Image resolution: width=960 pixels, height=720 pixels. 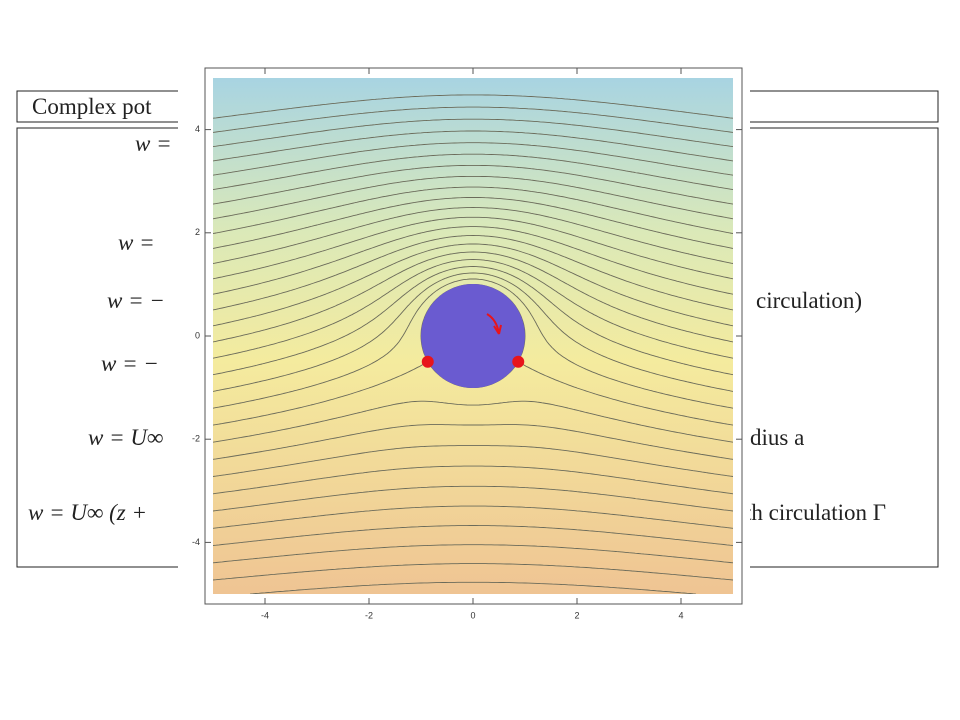 I want to click on cylinder, so click(x=473, y=336).